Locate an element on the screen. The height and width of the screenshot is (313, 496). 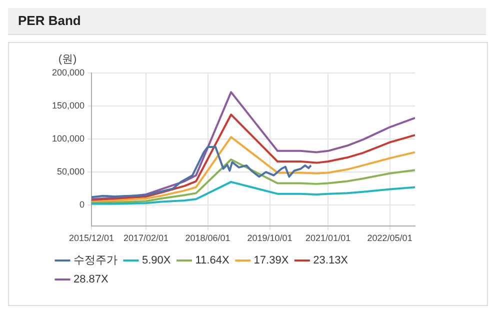
x-tick-label: 2022/05/01 is located at coordinates (389, 238).